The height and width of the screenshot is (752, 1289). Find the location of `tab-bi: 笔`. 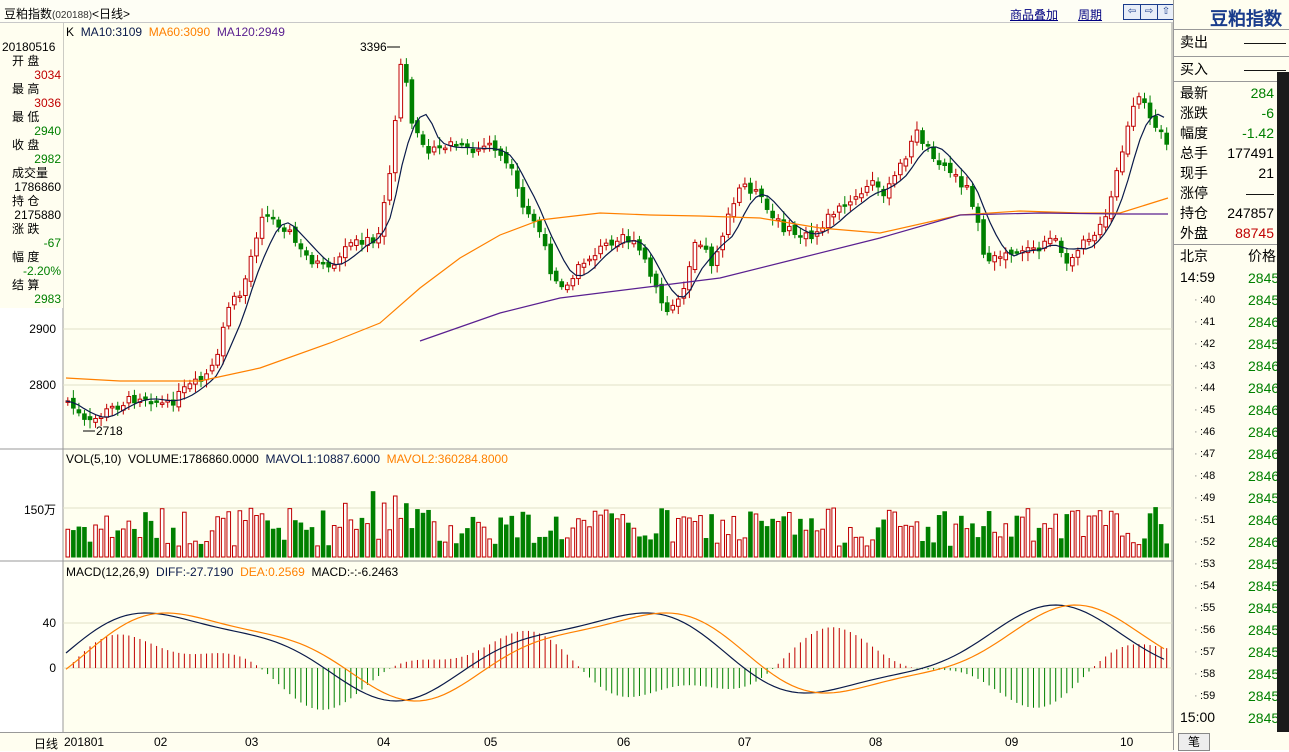

tab-bi: 笔 is located at coordinates (1194, 742).